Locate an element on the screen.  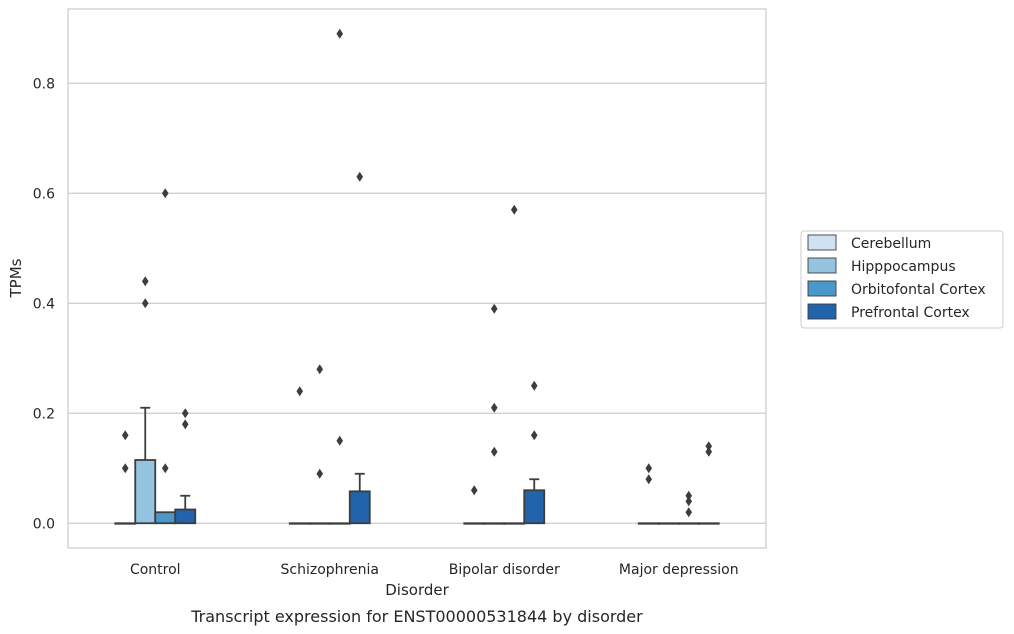
y-tick-label: 0.6 is located at coordinates (44, 194).